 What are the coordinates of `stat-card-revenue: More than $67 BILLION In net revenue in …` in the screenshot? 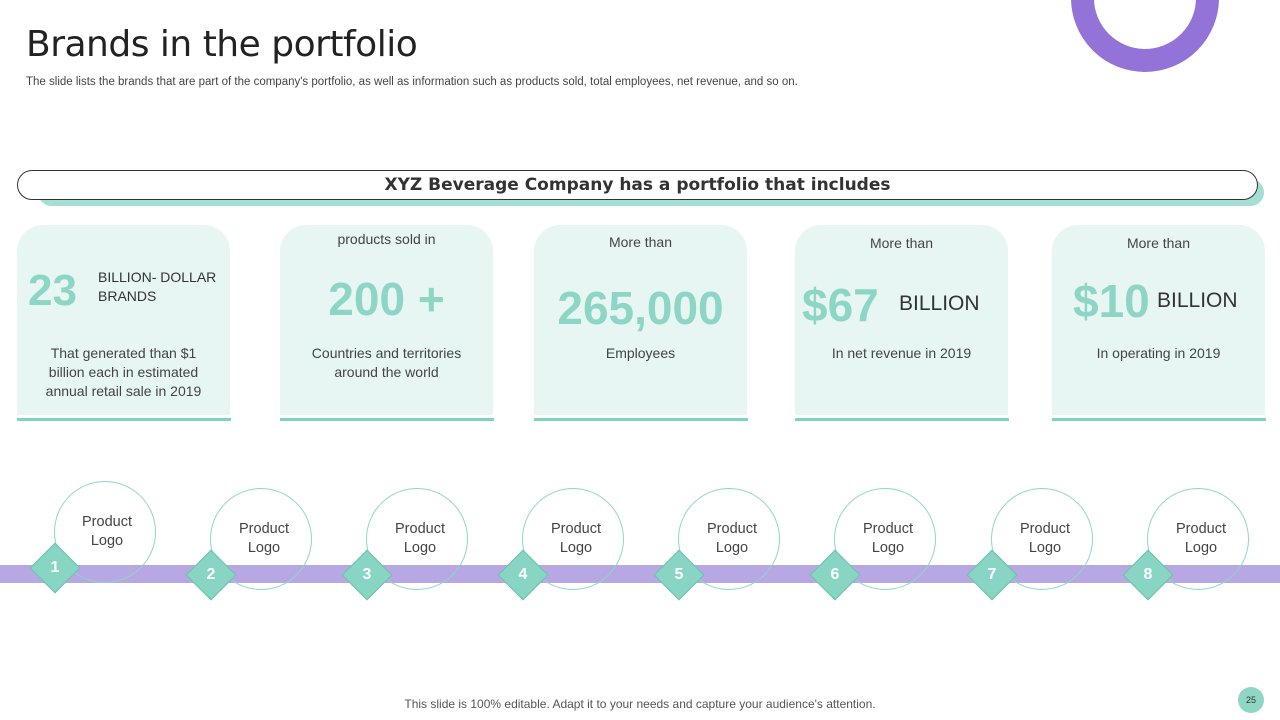 It's located at (901, 320).